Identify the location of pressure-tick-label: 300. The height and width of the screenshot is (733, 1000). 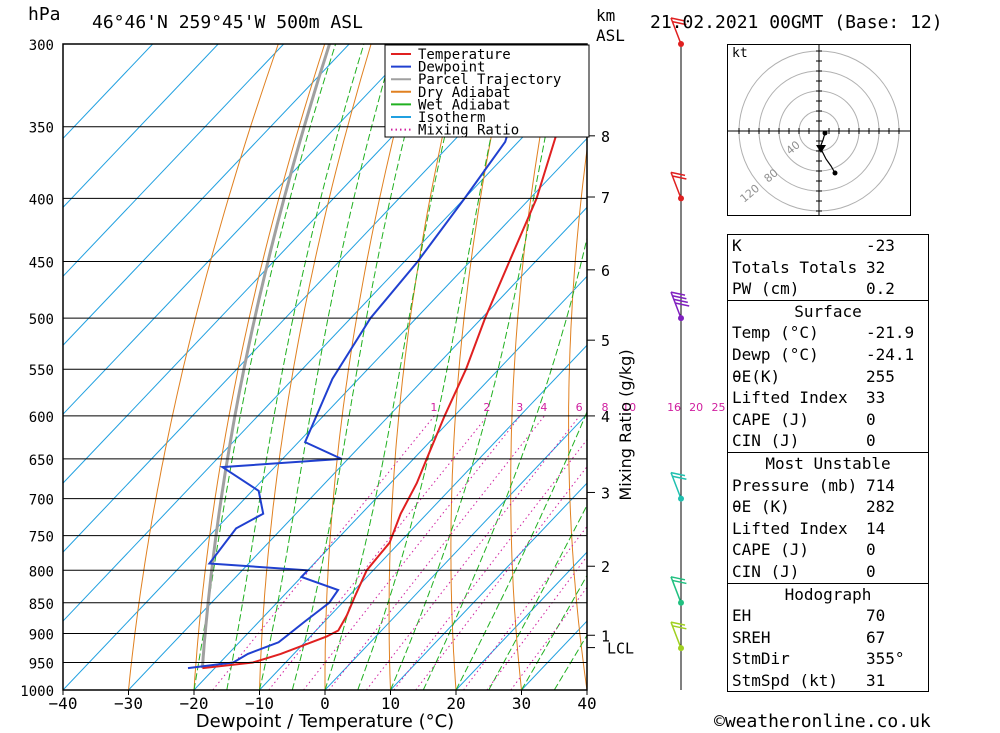
(41, 46).